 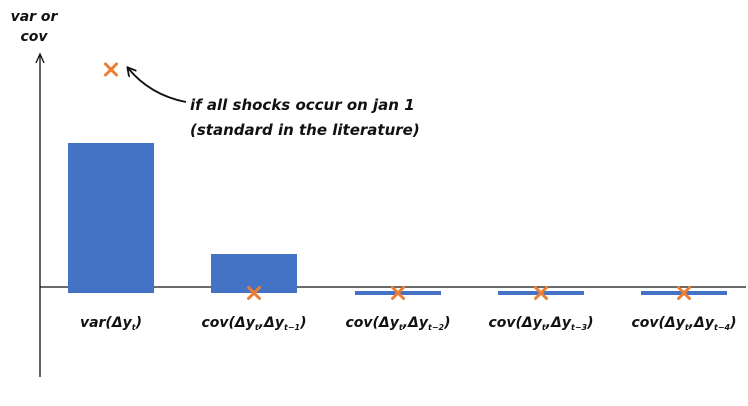 What do you see at coordinates (35, 17) in the screenshot?
I see `y-axis-label-line-1: var or` at bounding box center [35, 17].